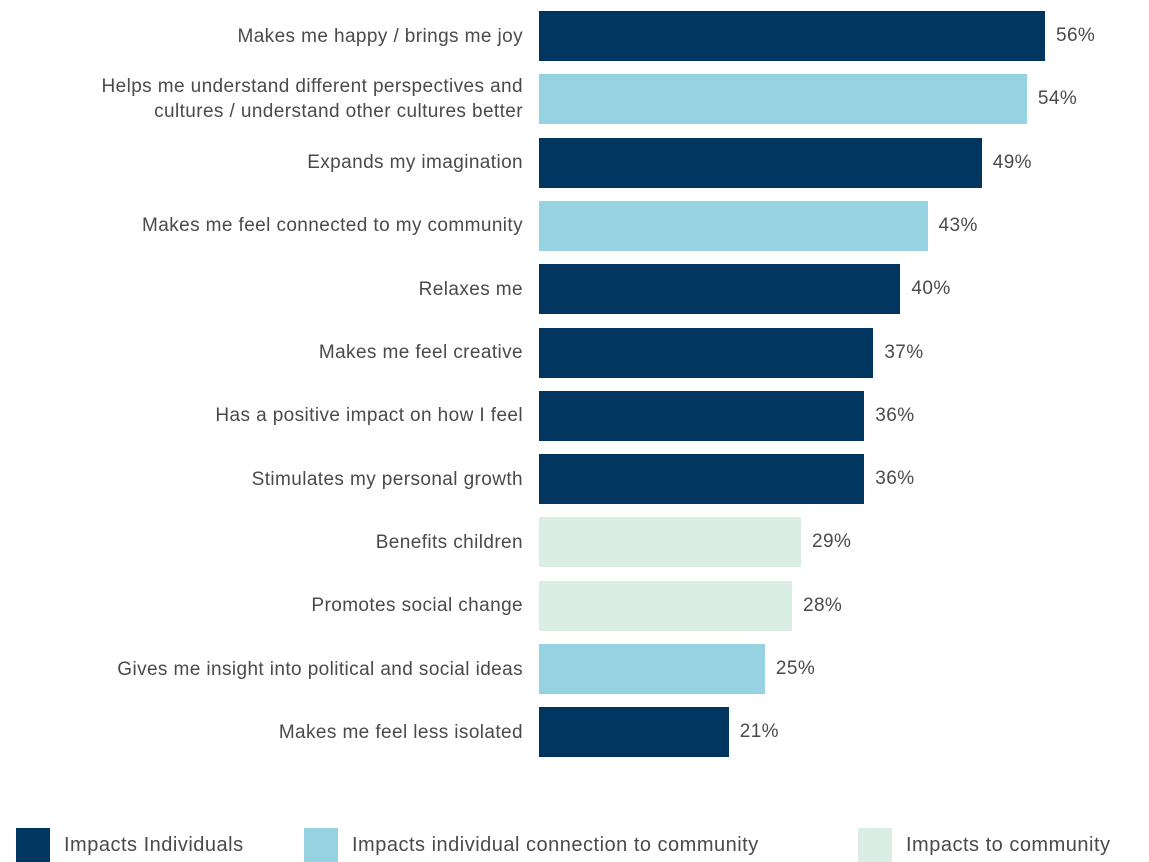 The height and width of the screenshot is (862, 1149). I want to click on category-label: Makes me happy / brings me joy, so click(263, 36).